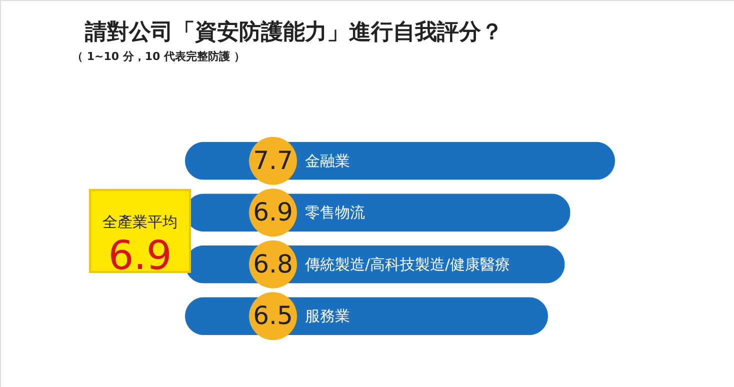  Describe the element at coordinates (407, 264) in the screenshot. I see `y-tick-label: 傳統製造/高科技製造/健康醫療` at that location.